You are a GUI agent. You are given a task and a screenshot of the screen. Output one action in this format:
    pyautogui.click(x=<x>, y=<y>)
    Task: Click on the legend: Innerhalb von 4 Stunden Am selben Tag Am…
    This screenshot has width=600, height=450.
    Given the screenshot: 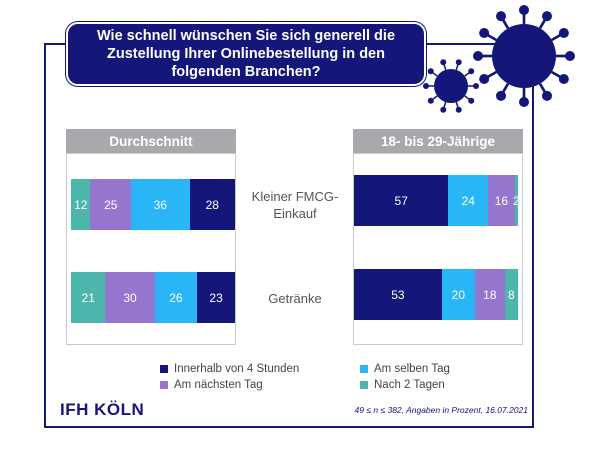 What is the action you would take?
    pyautogui.click(x=310, y=380)
    